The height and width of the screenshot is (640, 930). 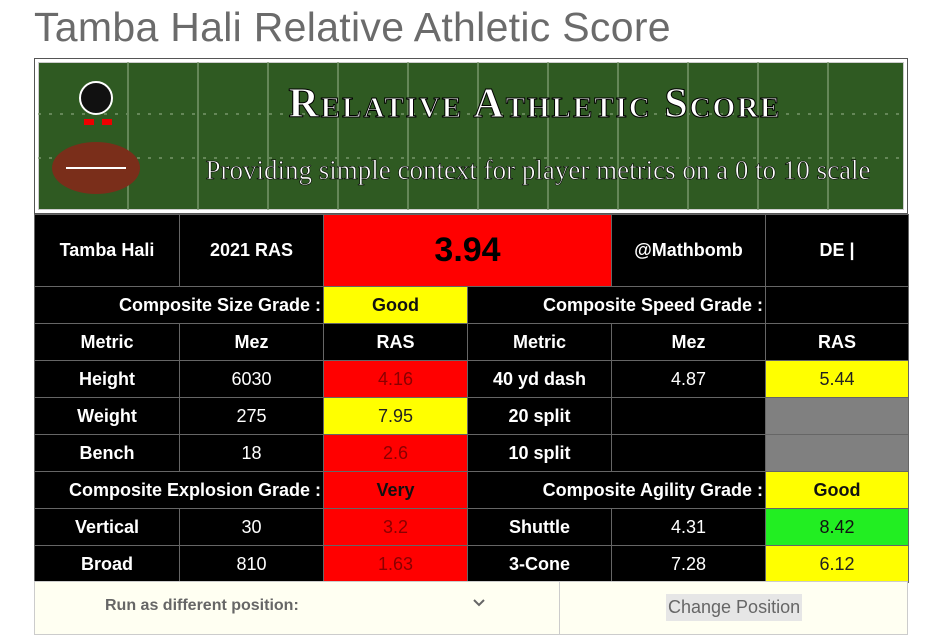 I want to click on table-cell: Tamba Hali, so click(x=107, y=250).